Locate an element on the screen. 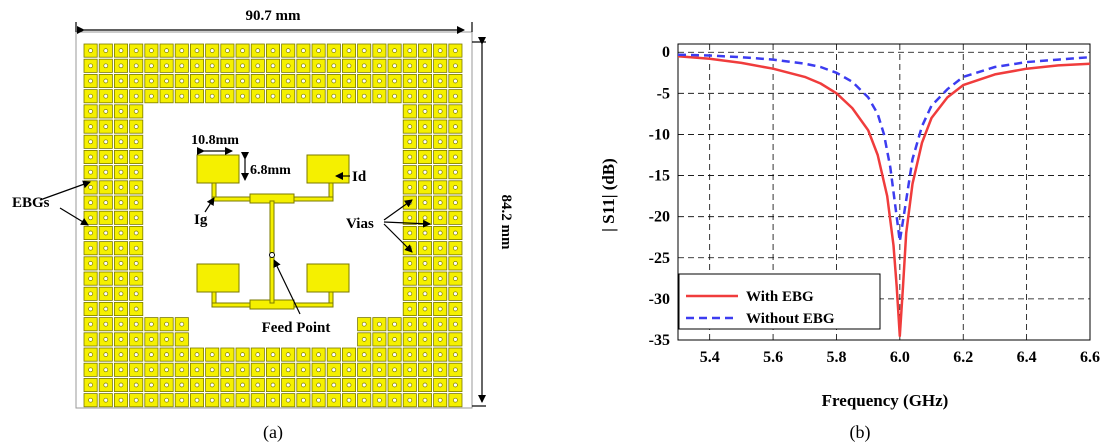 Image resolution: width=1113 pixels, height=445 pixels. y-tick-label: -30 is located at coordinates (659, 299).